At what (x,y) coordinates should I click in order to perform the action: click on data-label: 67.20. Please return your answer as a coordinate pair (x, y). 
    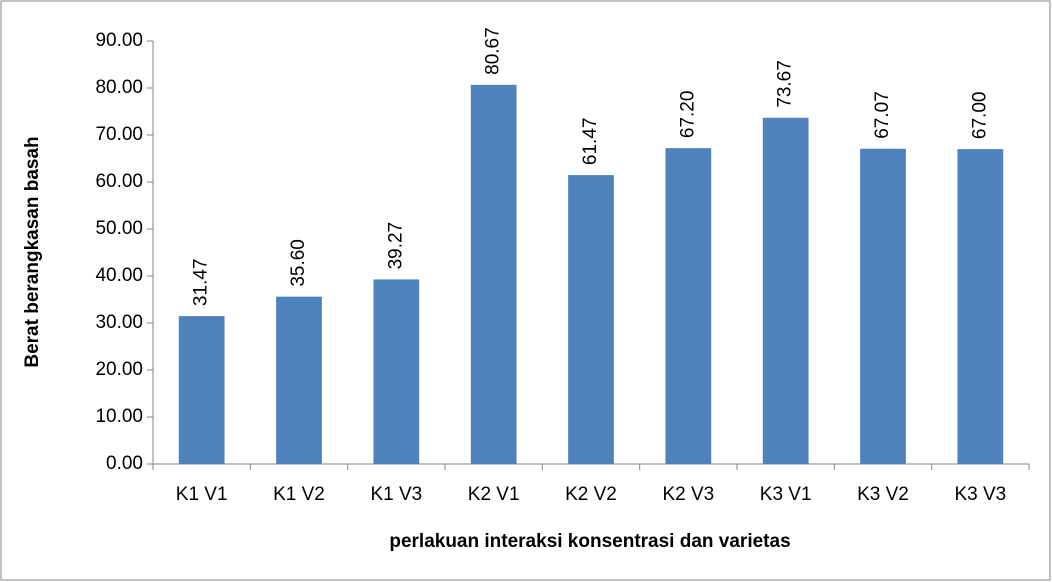
    Looking at the image, I should click on (687, 115).